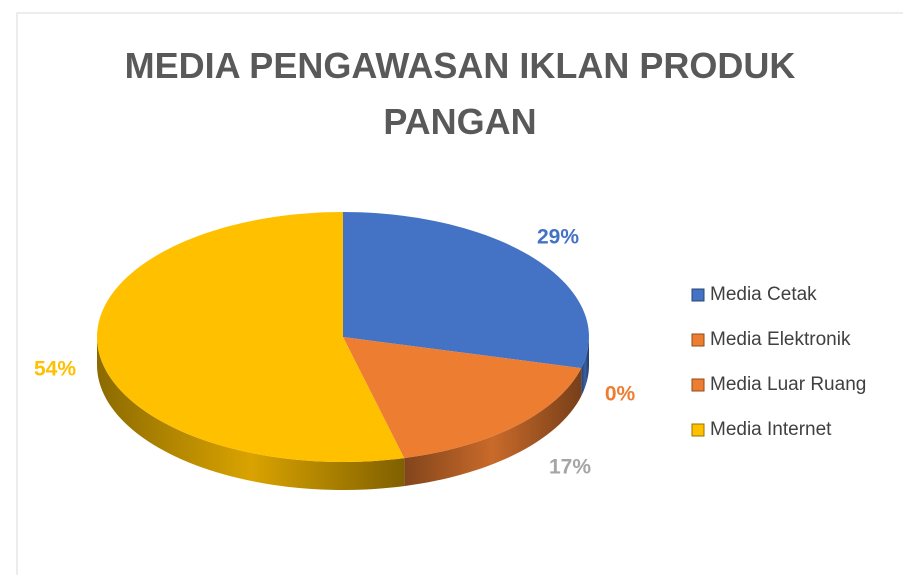 Image resolution: width=903 pixels, height=575 pixels. What do you see at coordinates (570, 467) in the screenshot?
I see `data-label: 17%` at bounding box center [570, 467].